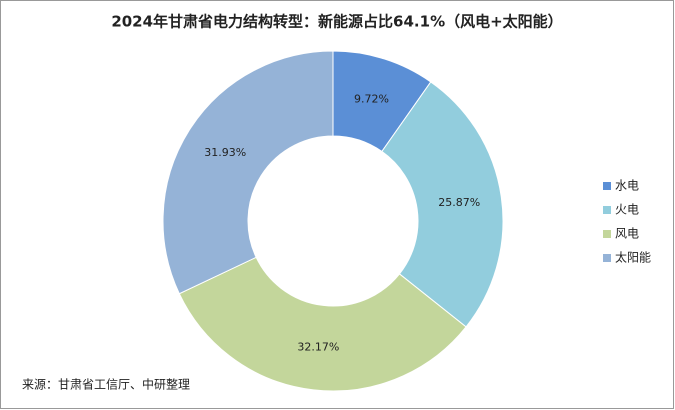  I want to click on legend-label: 水电, so click(627, 186).